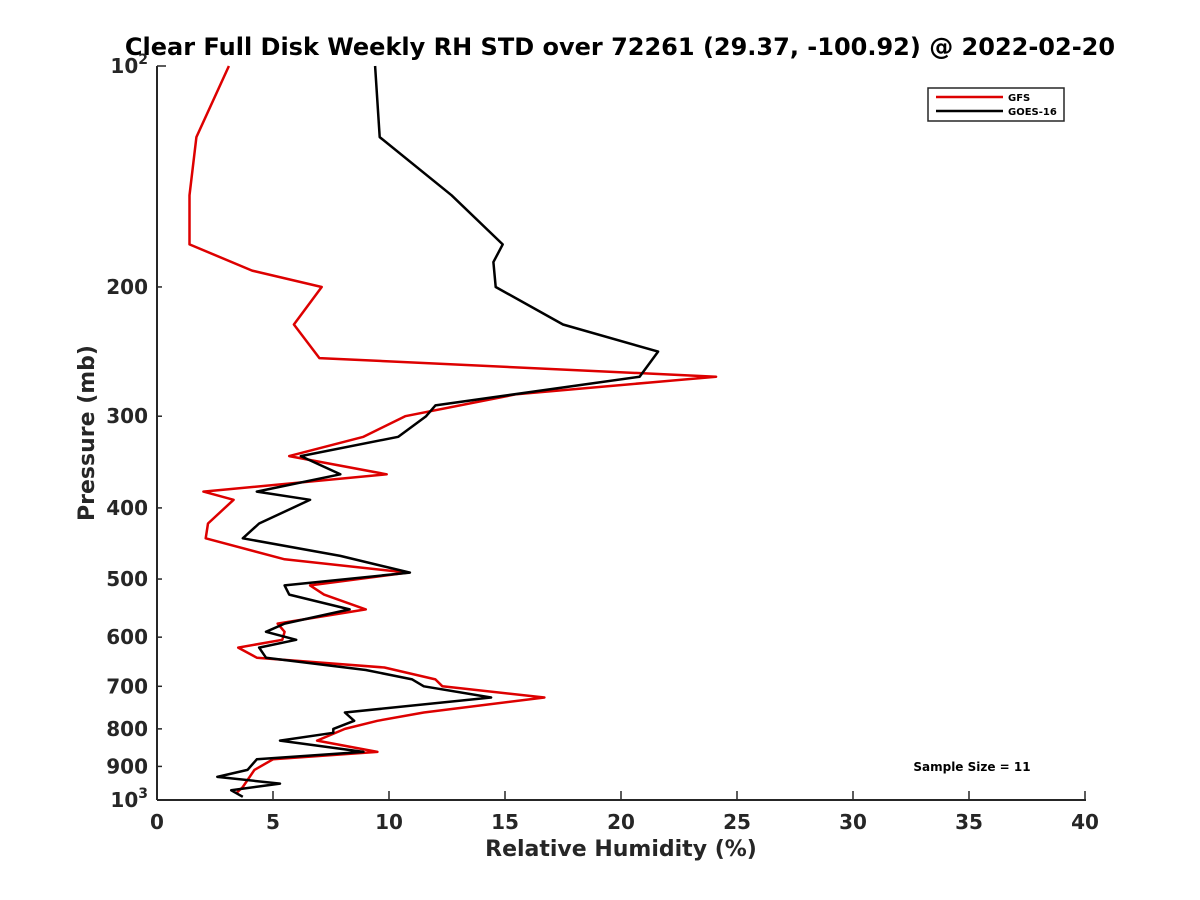 The width and height of the screenshot is (1200, 900). What do you see at coordinates (127, 729) in the screenshot?
I see `y-tick-label: 800` at bounding box center [127, 729].